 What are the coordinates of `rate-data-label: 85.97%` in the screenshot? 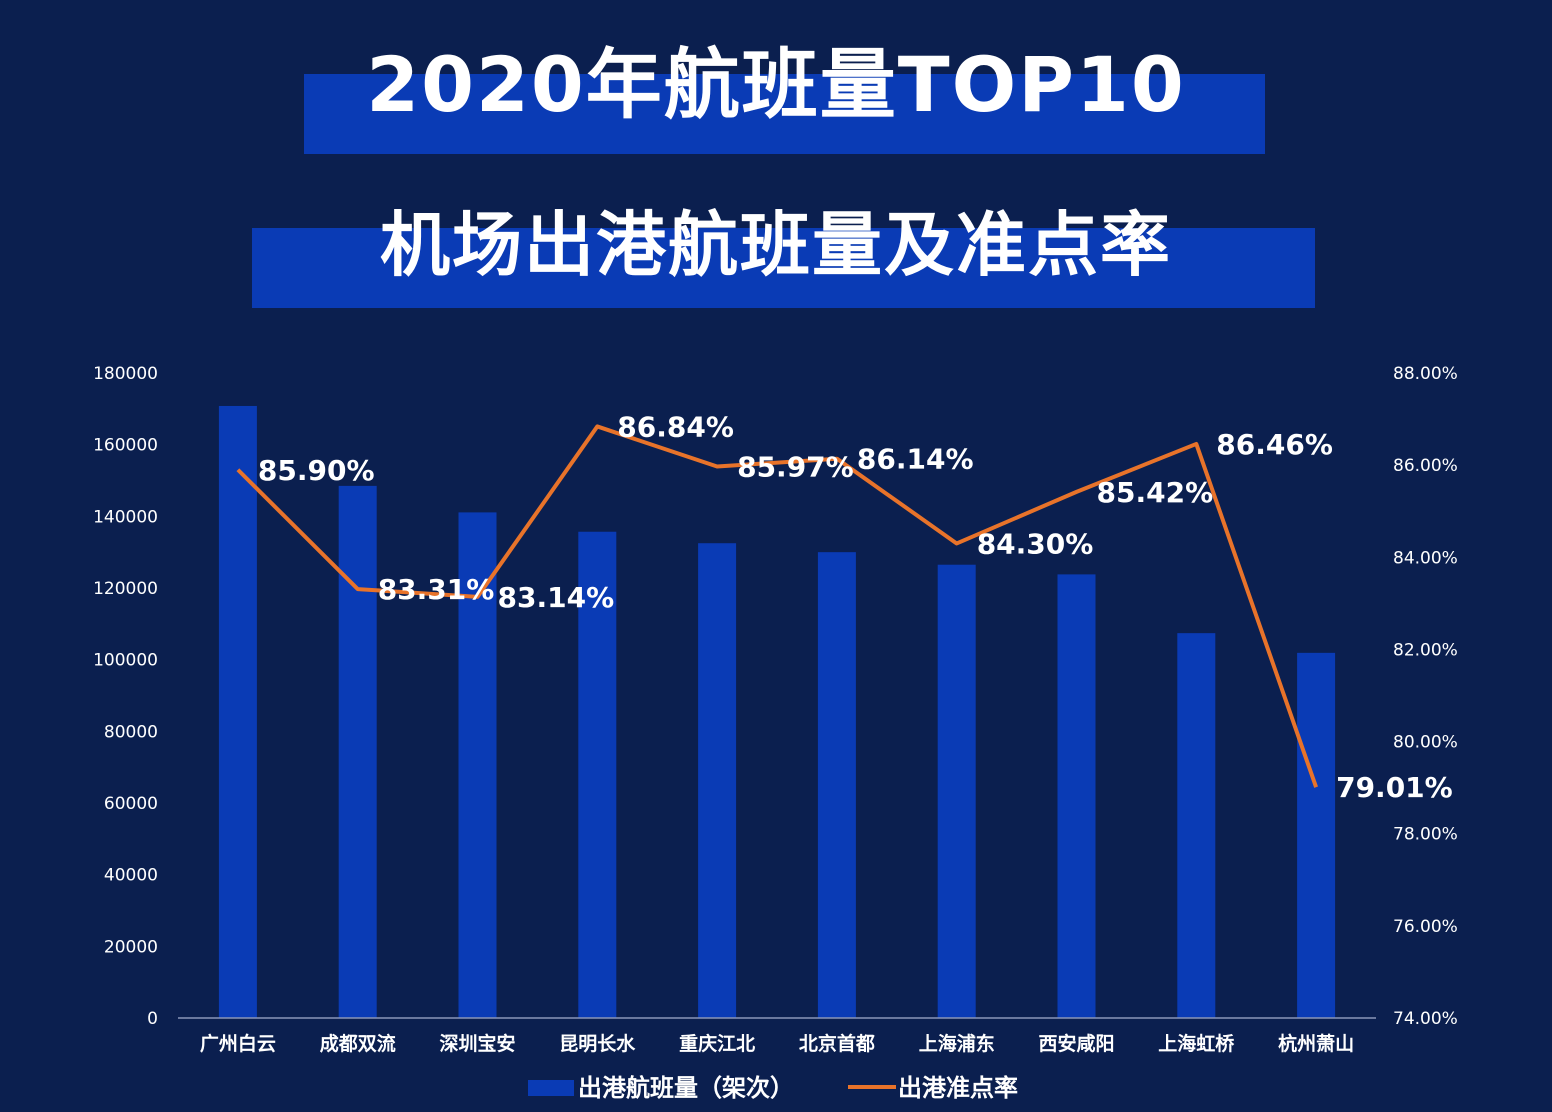 It's located at (795, 467).